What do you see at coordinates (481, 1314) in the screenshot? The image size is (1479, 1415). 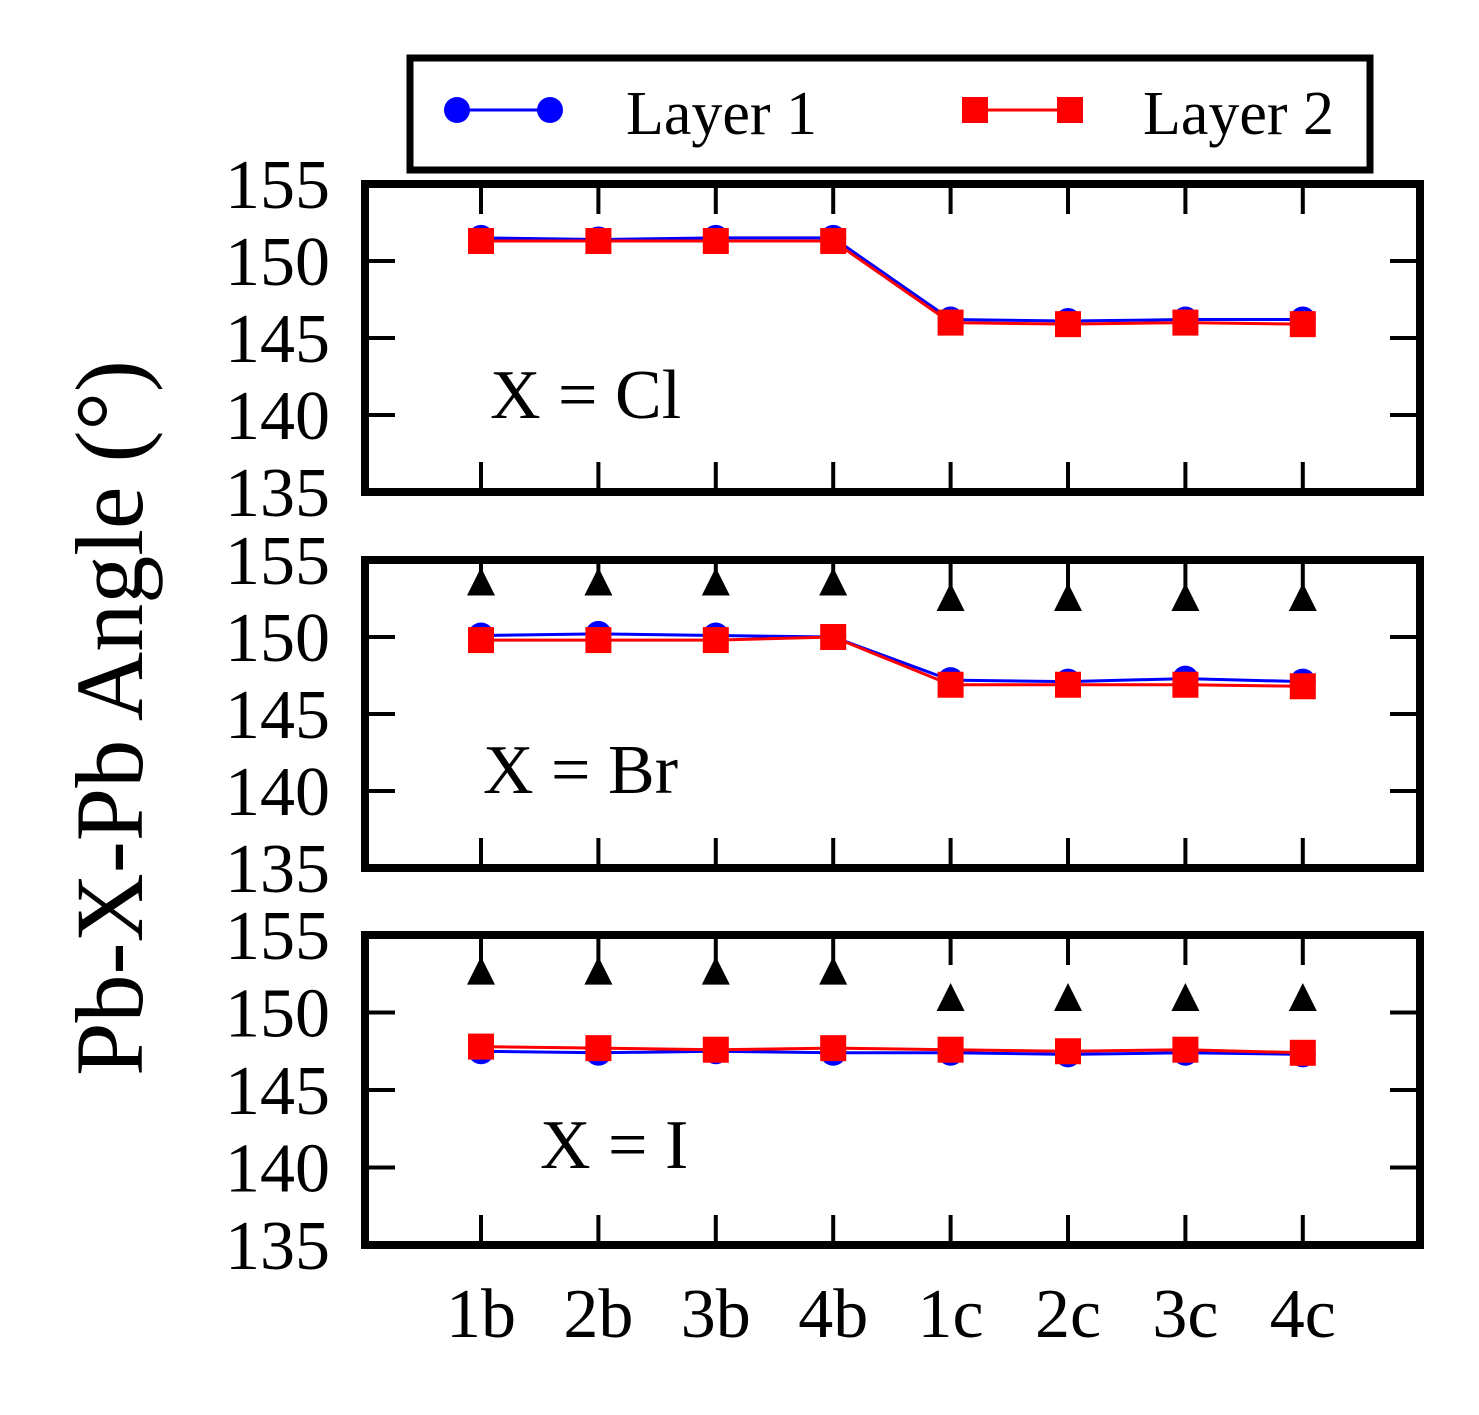 I see `x-tick-label: 1b` at bounding box center [481, 1314].